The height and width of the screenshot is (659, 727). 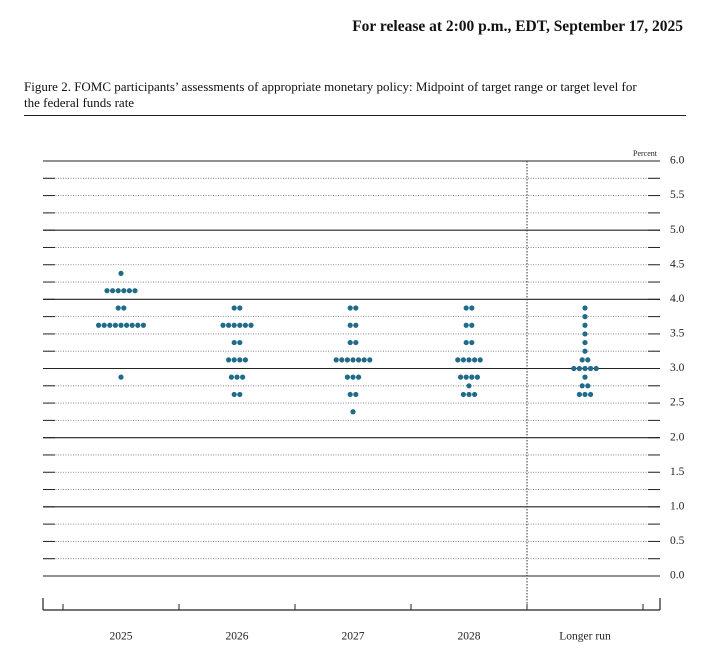 I want to click on y-tick-label: 5.5, so click(x=677, y=195).